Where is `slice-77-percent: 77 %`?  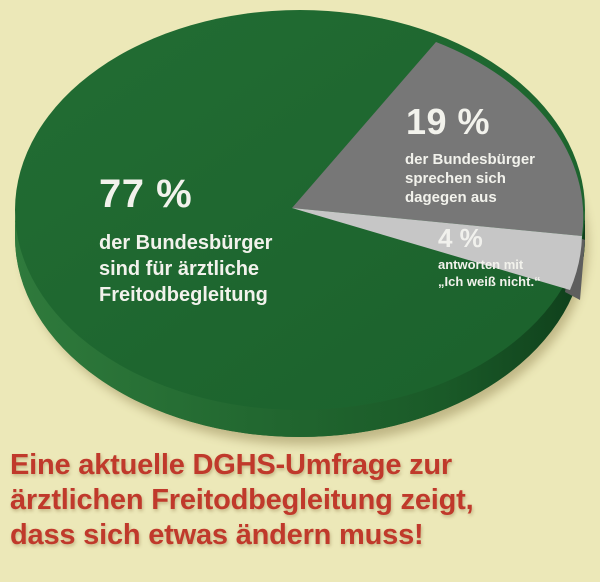
slice-77-percent: 77 % is located at coordinates (146, 194).